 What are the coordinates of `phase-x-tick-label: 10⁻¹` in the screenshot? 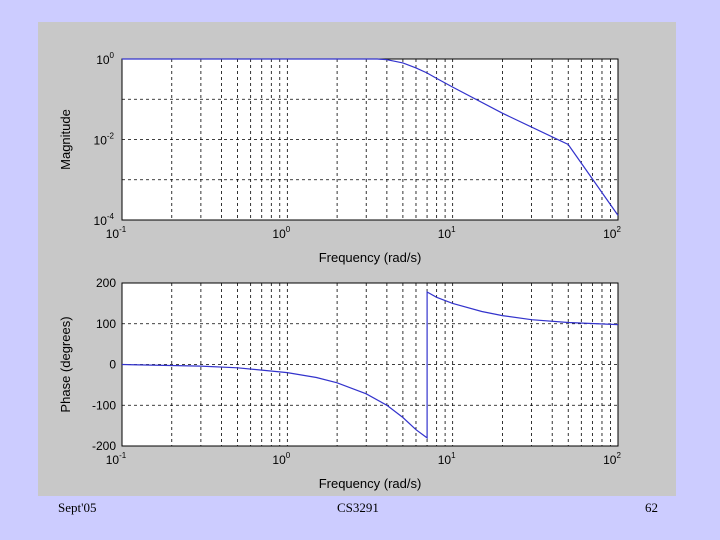 It's located at (116, 459).